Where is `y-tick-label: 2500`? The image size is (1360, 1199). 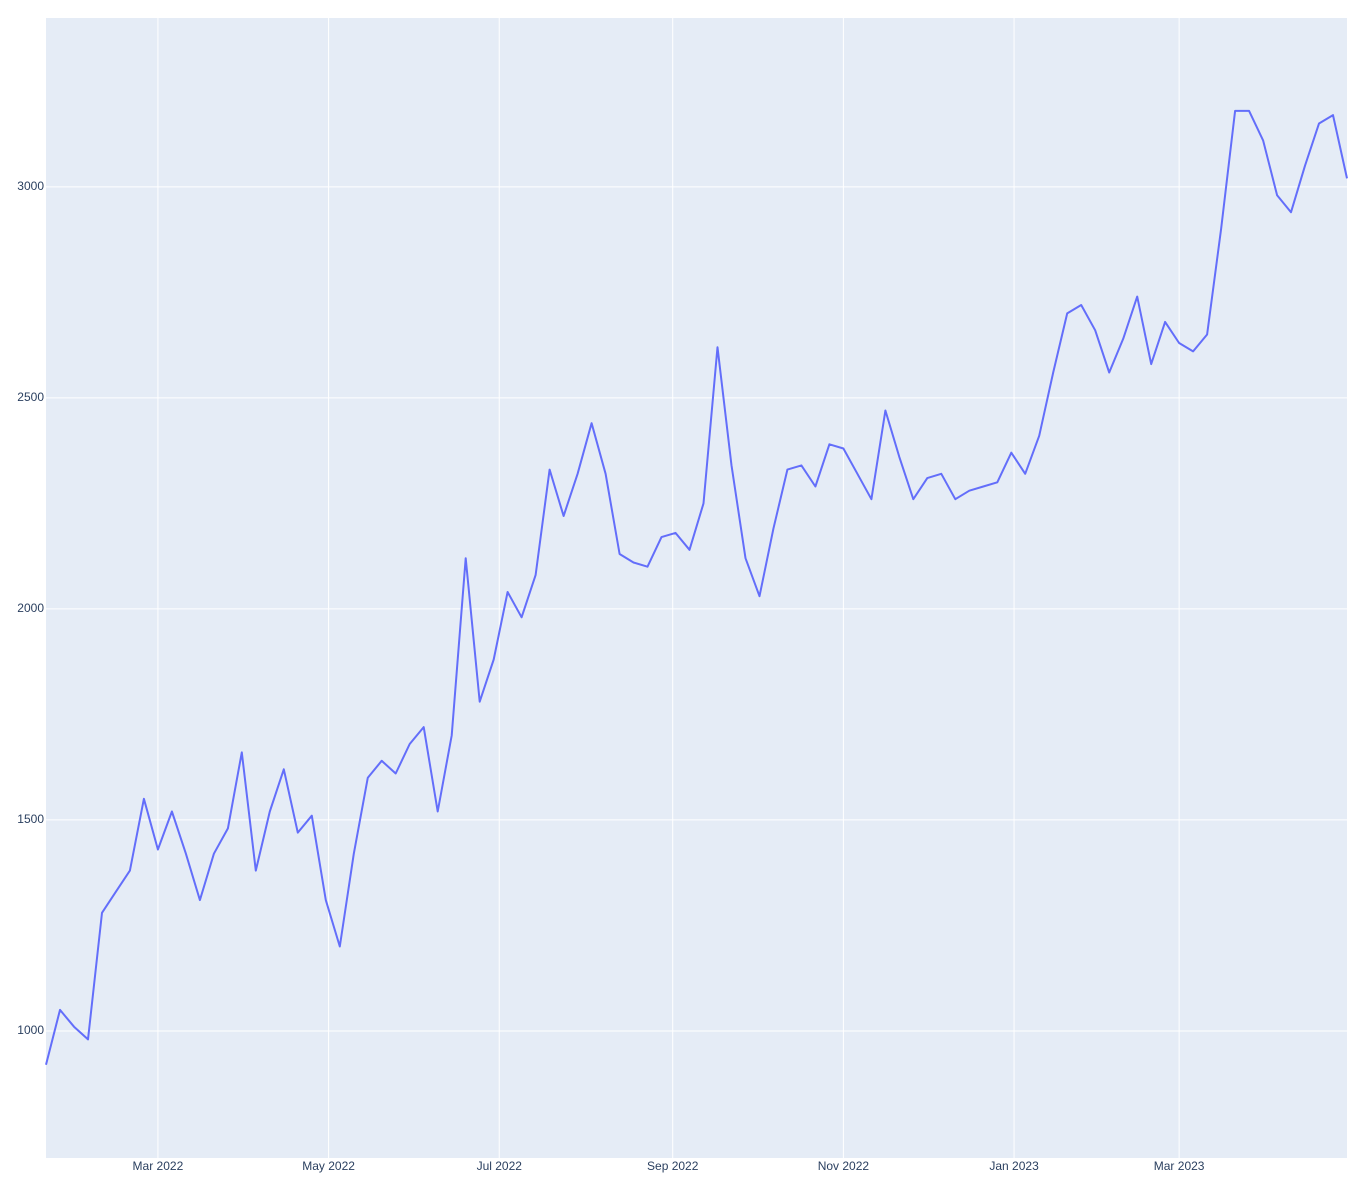
y-tick-label: 2500 is located at coordinates (30, 397).